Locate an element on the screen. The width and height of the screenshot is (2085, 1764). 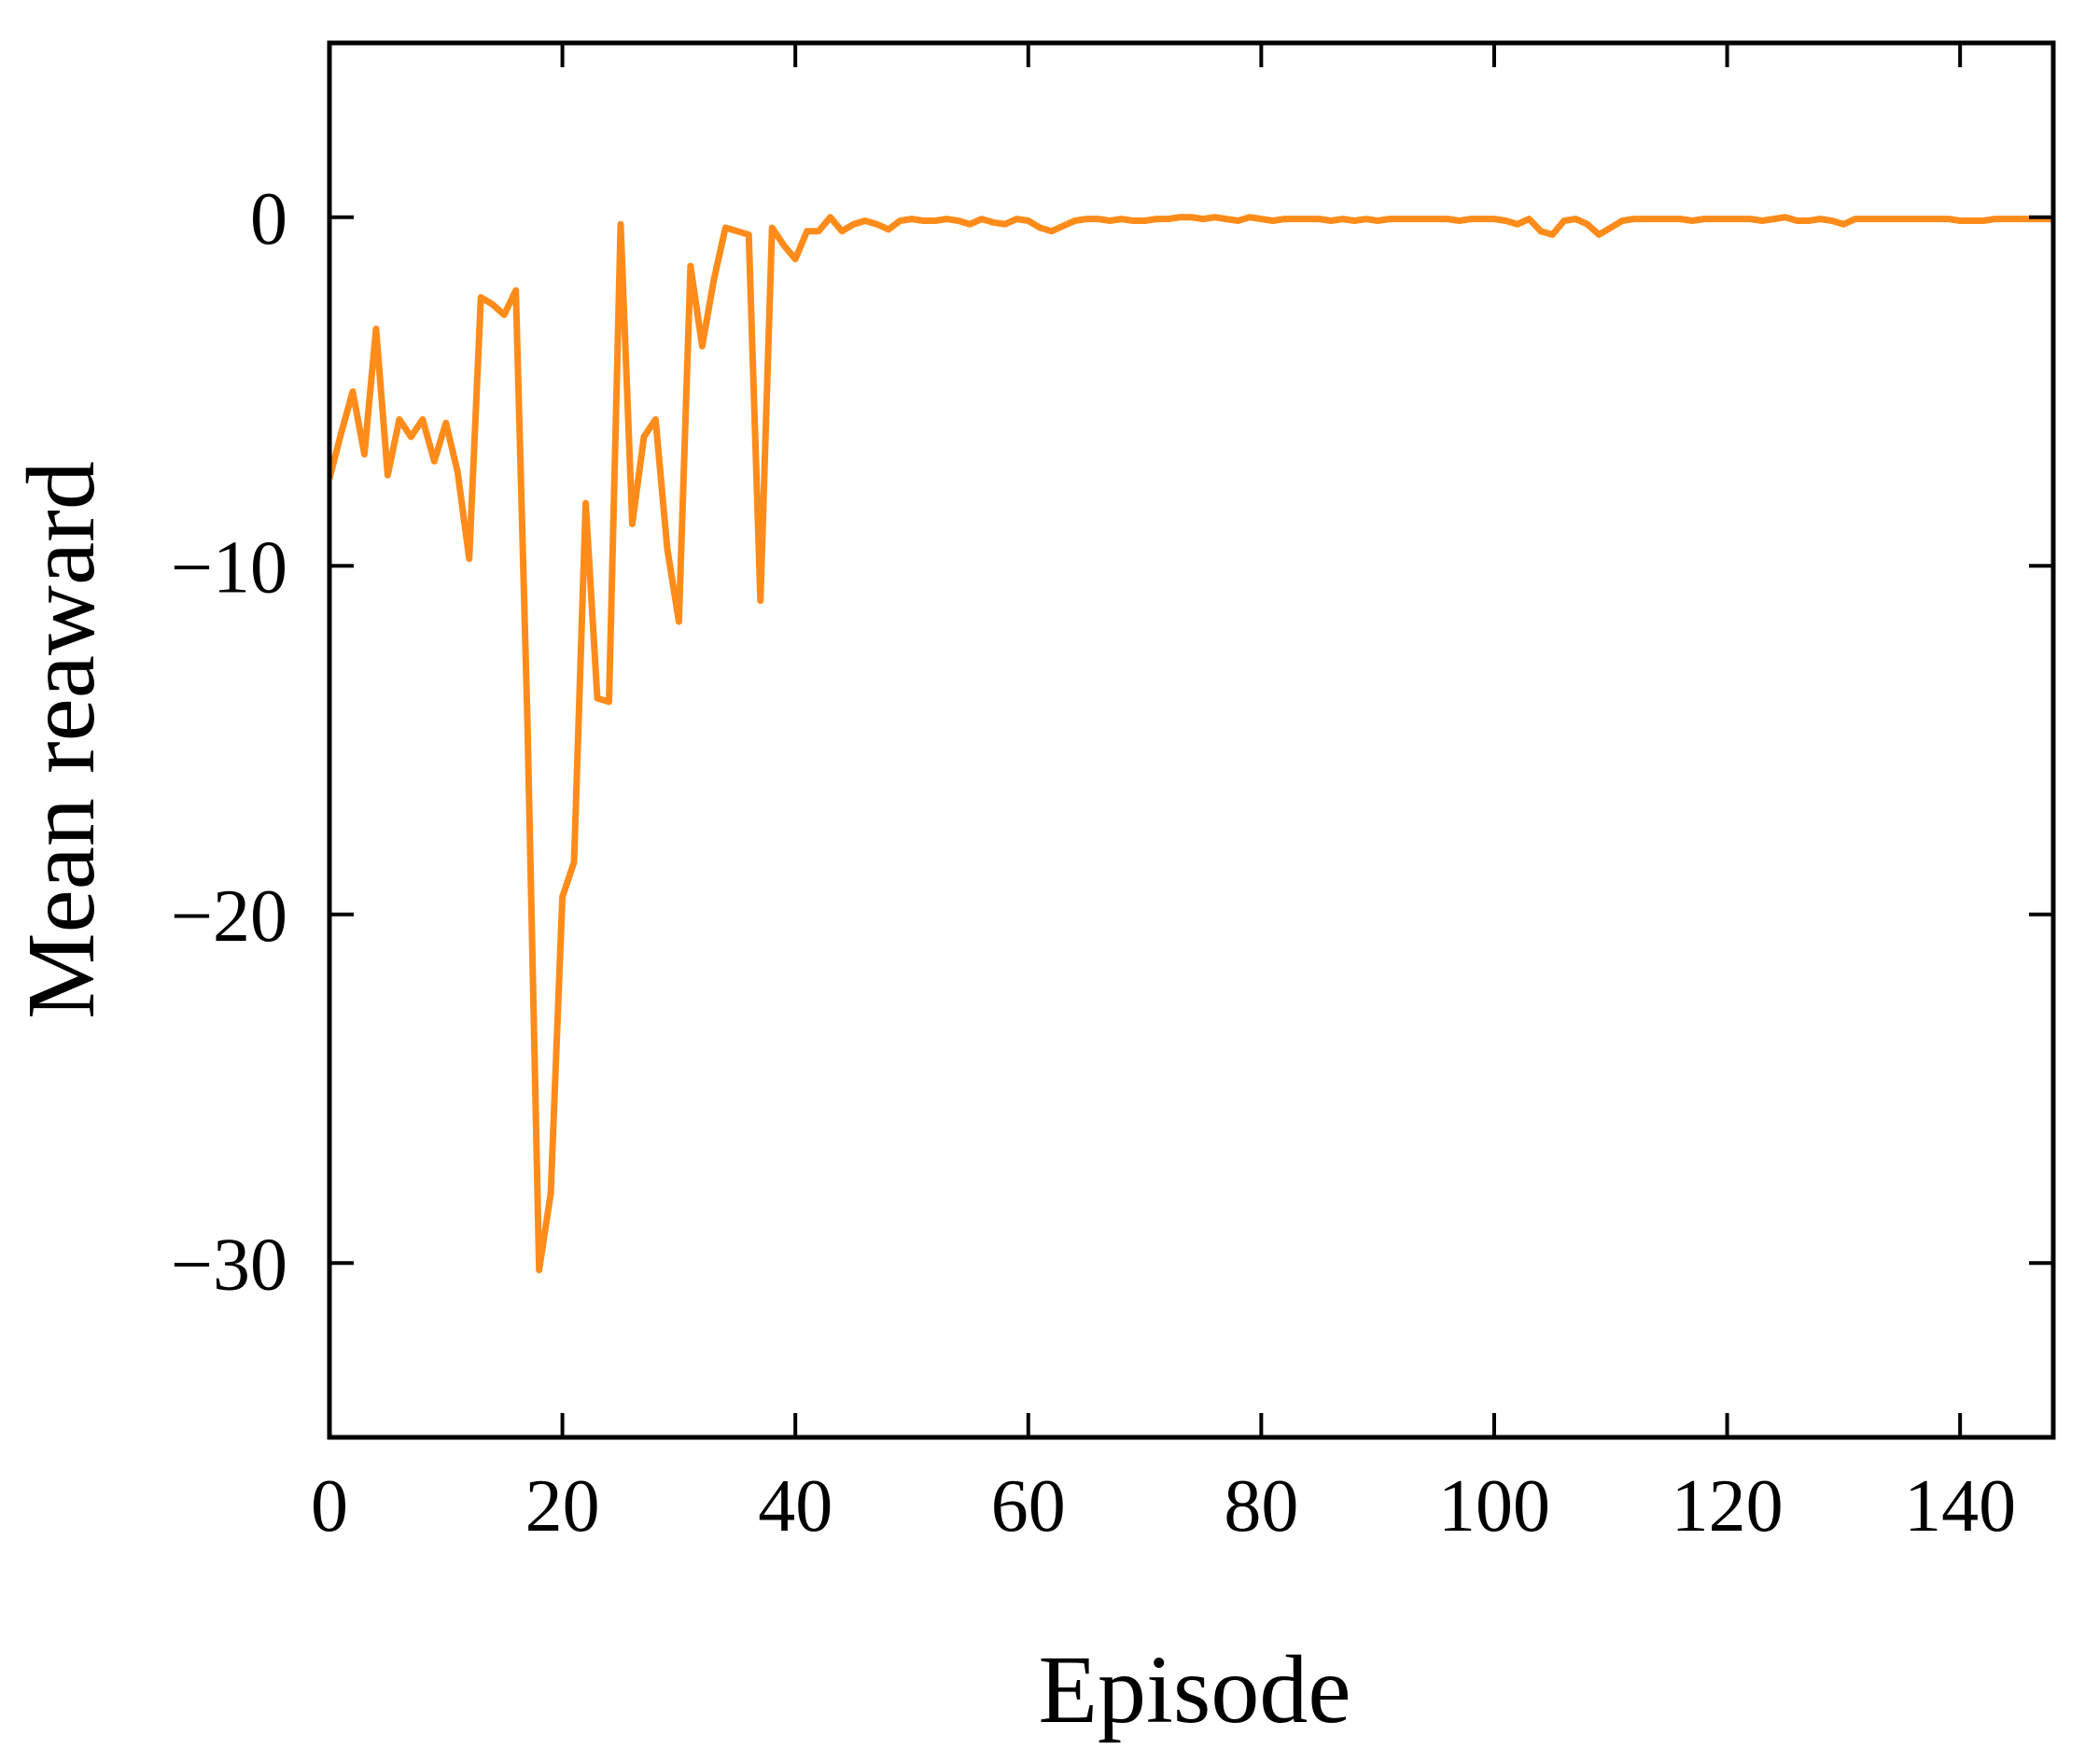
x-tick-label: 140 is located at coordinates (1960, 1506).